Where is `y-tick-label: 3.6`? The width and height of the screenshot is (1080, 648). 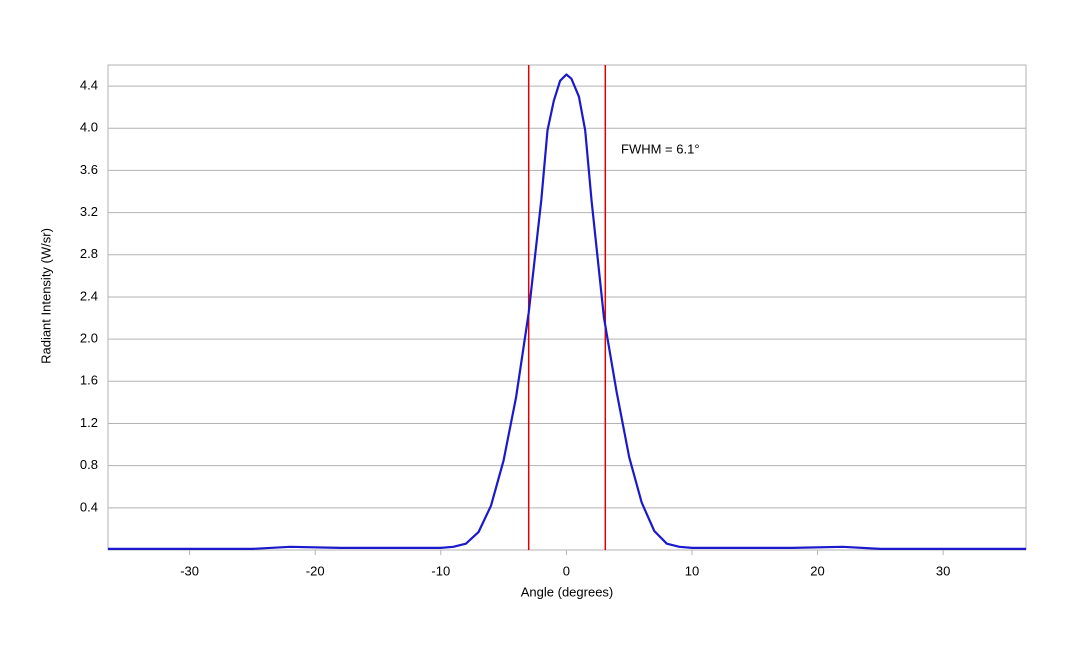 y-tick-label: 3.6 is located at coordinates (89, 169).